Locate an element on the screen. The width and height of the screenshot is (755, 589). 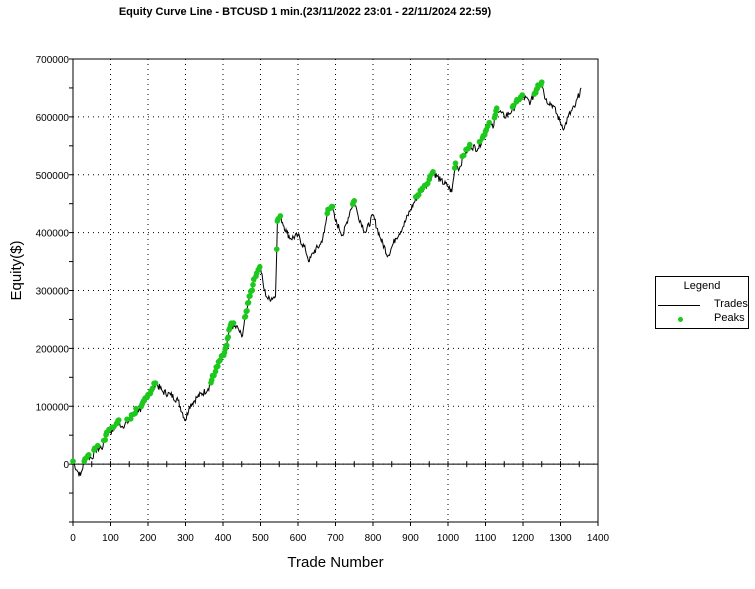
x-tick-label: 900 is located at coordinates (410, 538).